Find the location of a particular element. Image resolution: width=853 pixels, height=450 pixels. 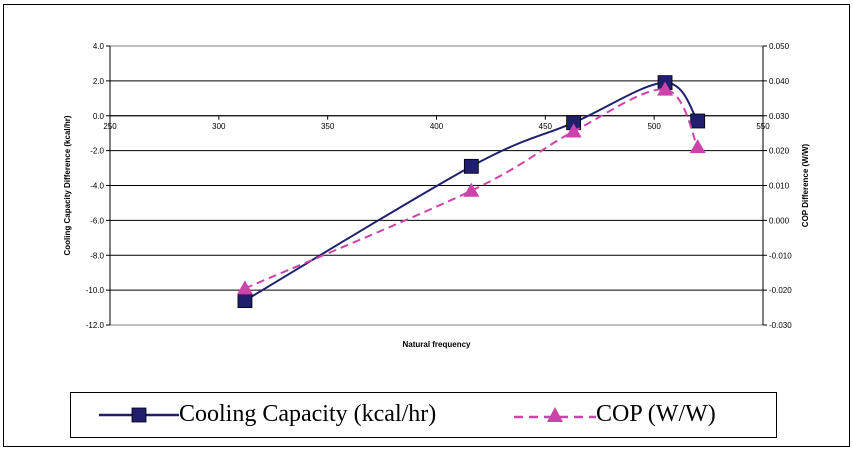

x-tick-label: 500 is located at coordinates (654, 126).